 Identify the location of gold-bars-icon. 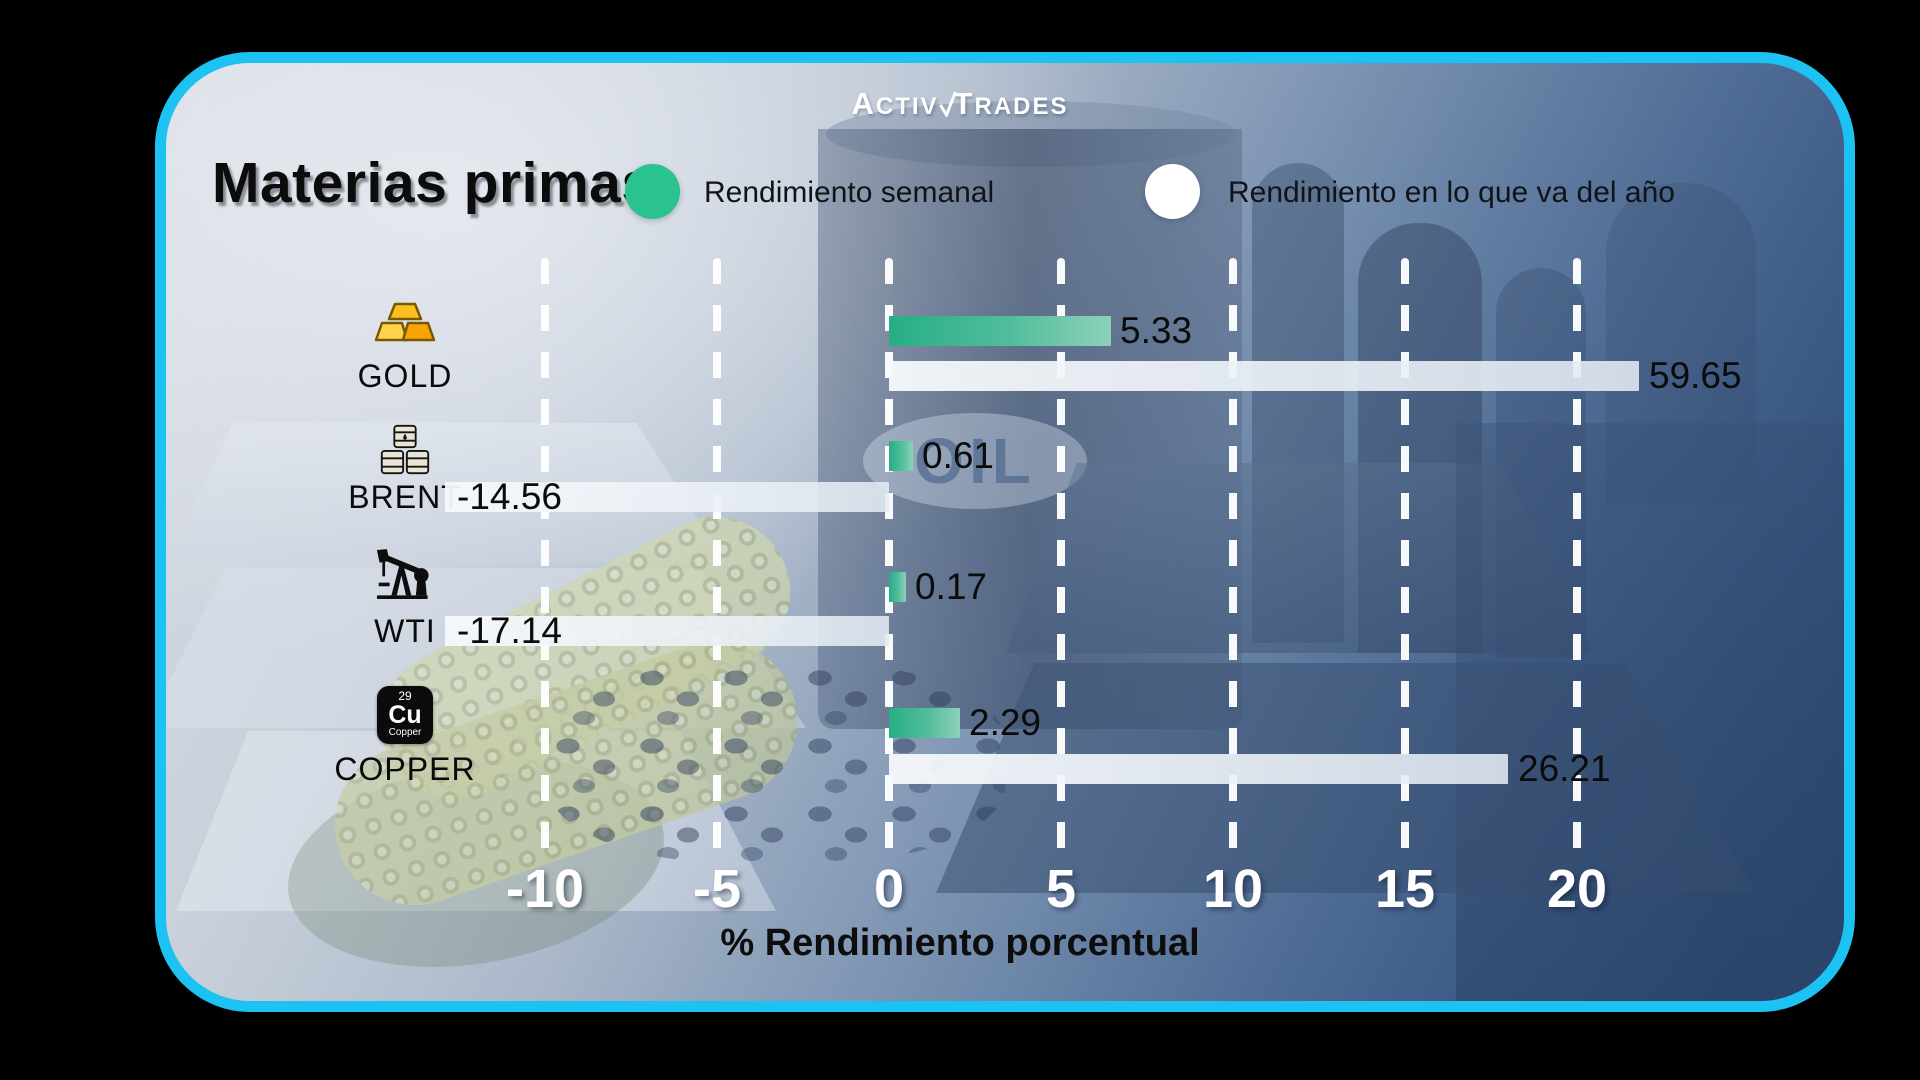
(405, 324).